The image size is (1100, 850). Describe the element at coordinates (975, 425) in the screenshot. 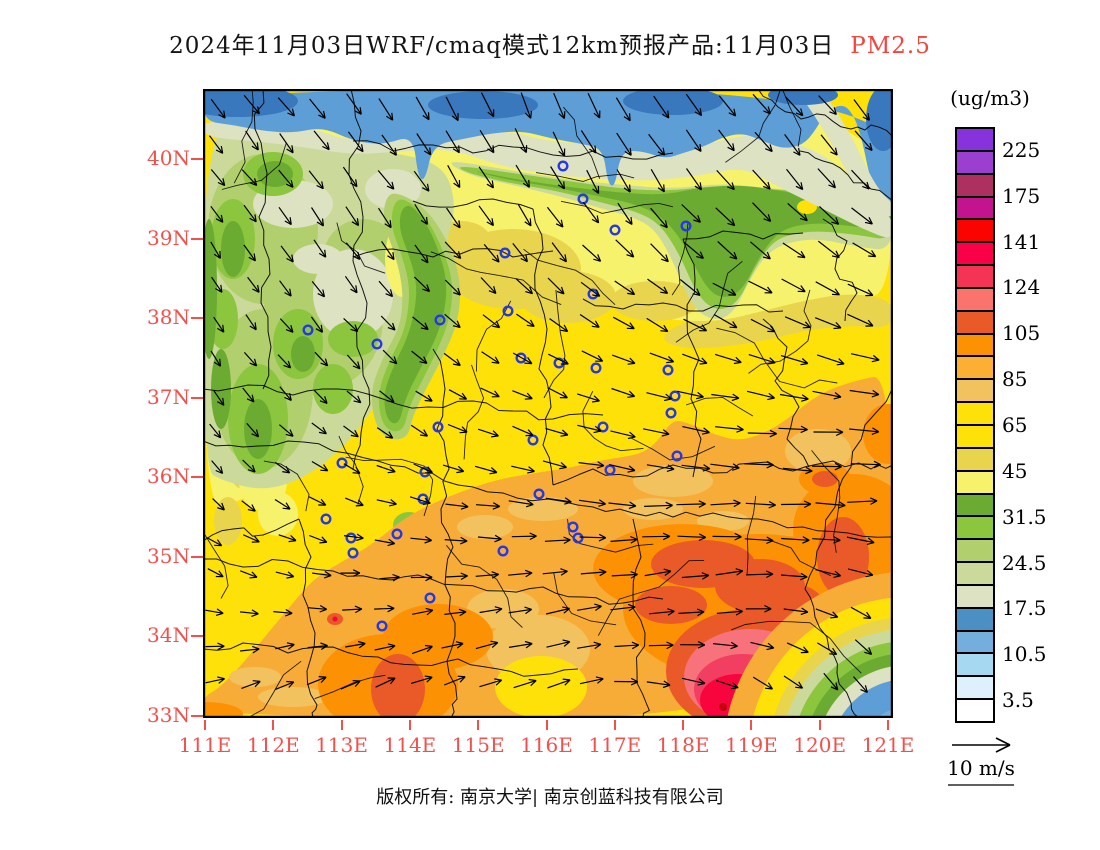

I see `colorbar` at that location.